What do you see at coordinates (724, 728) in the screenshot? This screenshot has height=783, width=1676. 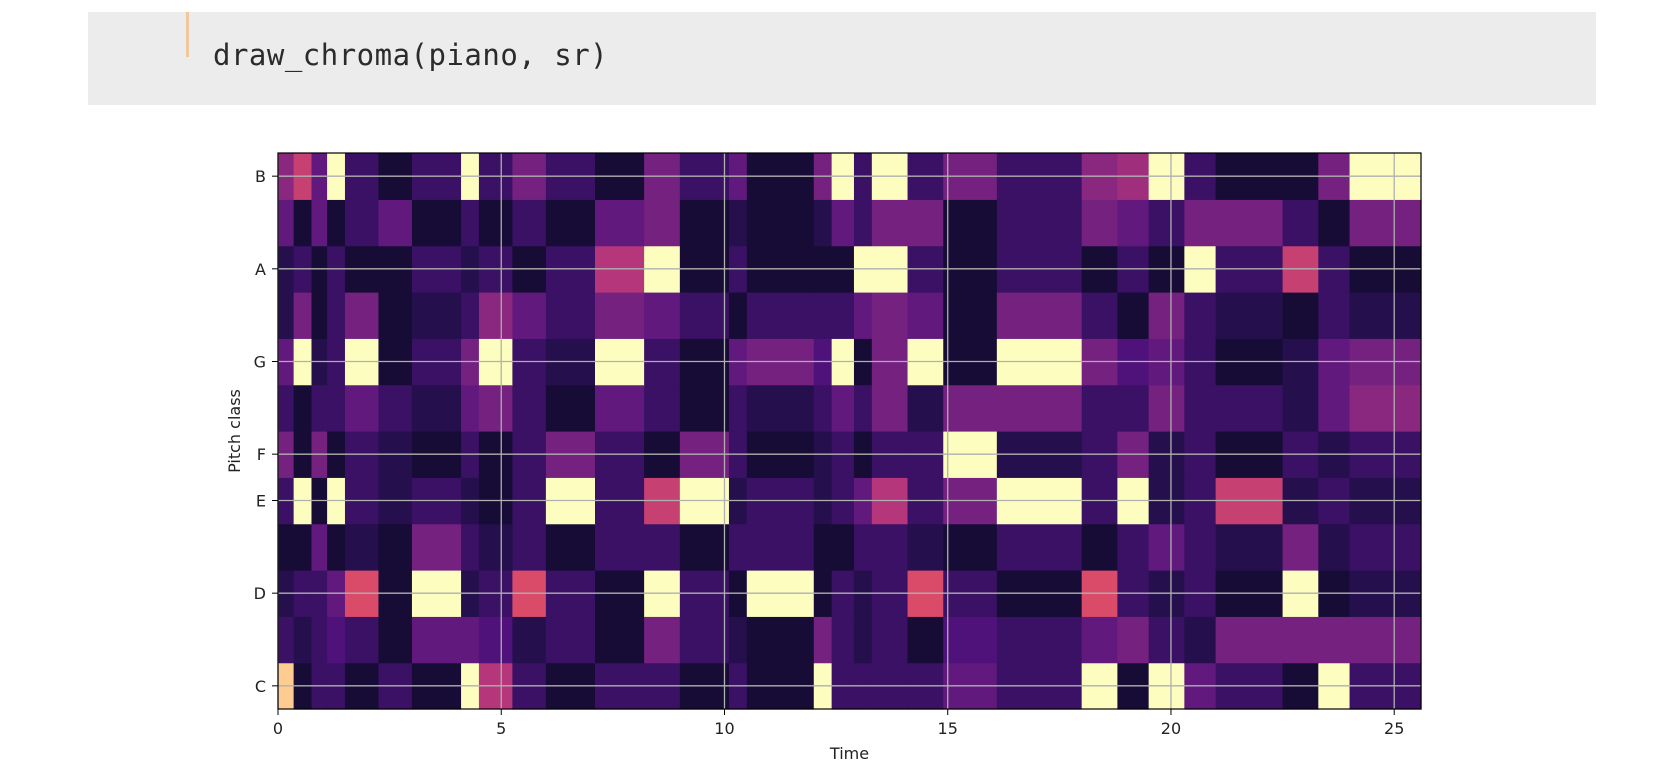 I see `x-tick-label: 10` at bounding box center [724, 728].